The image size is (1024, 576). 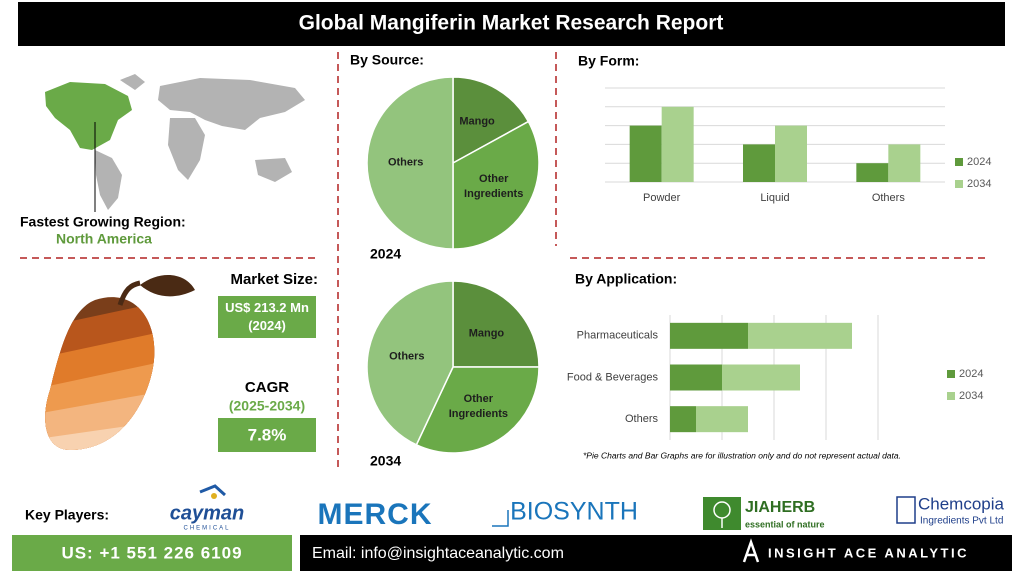 What do you see at coordinates (626, 279) in the screenshot?
I see `chart-title: By Application:` at bounding box center [626, 279].